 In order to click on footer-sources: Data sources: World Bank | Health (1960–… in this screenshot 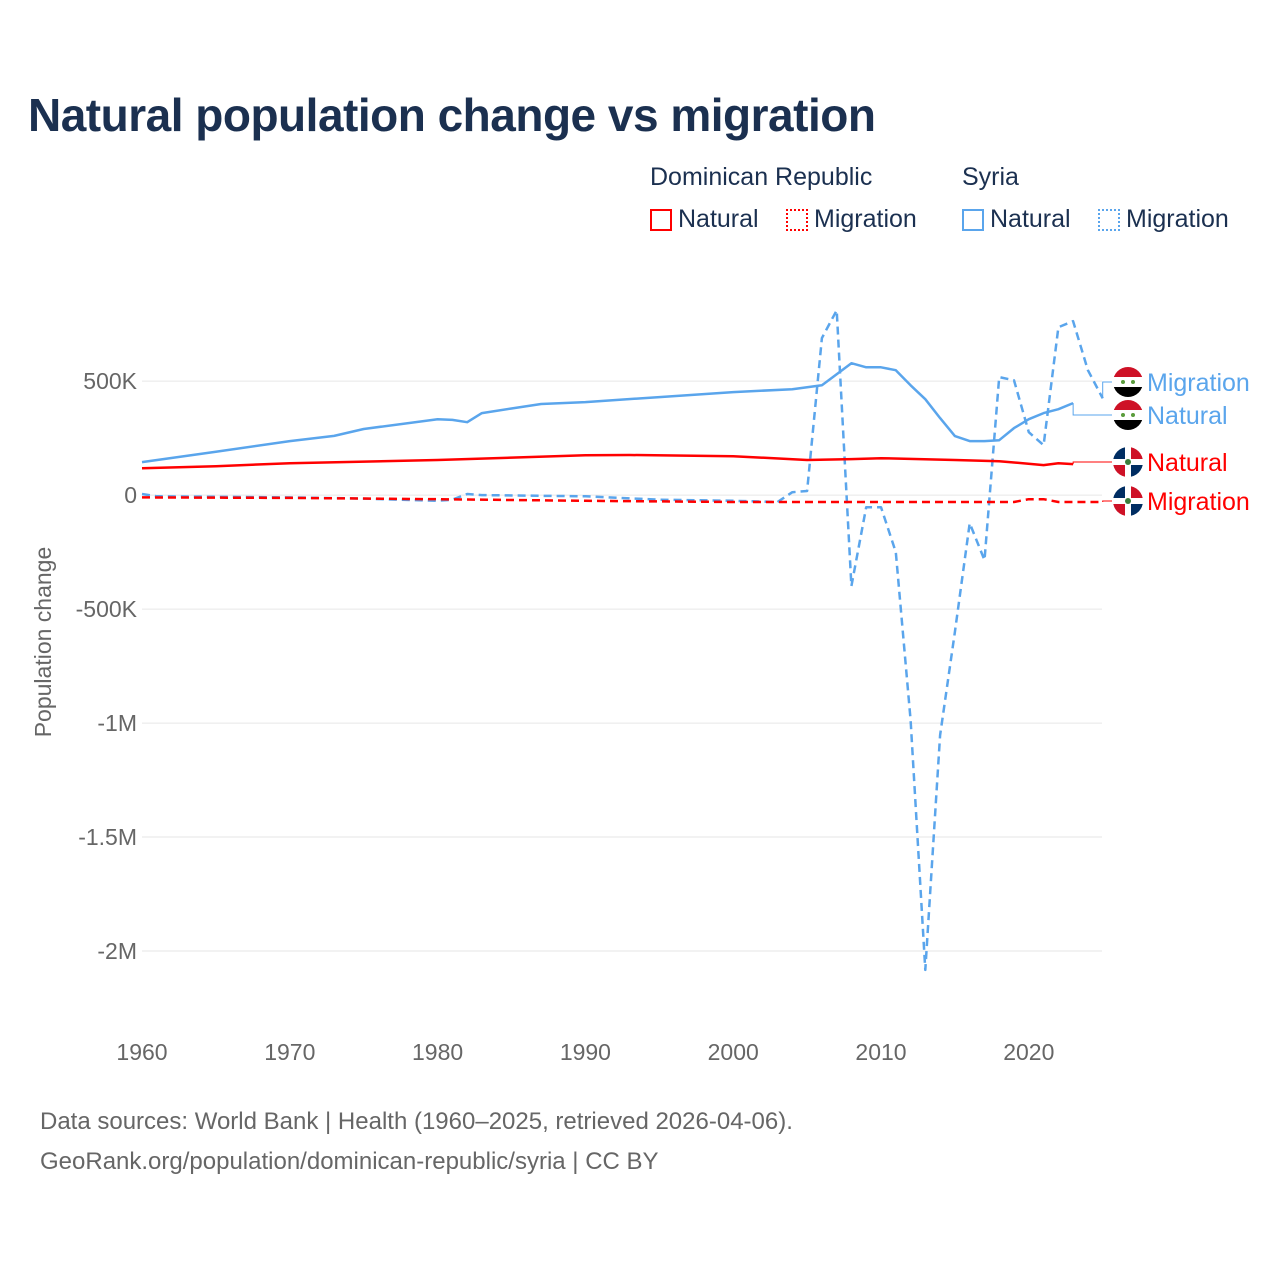, I will do `click(416, 1121)`.